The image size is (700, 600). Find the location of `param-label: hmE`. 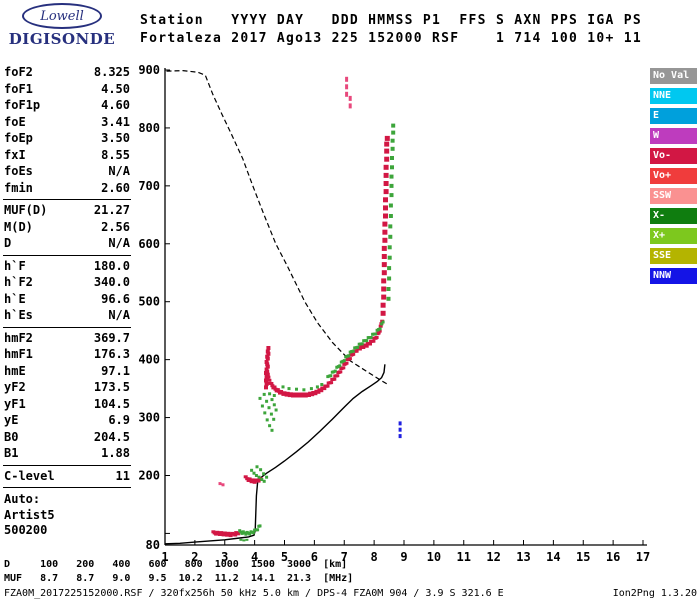

param-label: hmE is located at coordinates (15, 370).